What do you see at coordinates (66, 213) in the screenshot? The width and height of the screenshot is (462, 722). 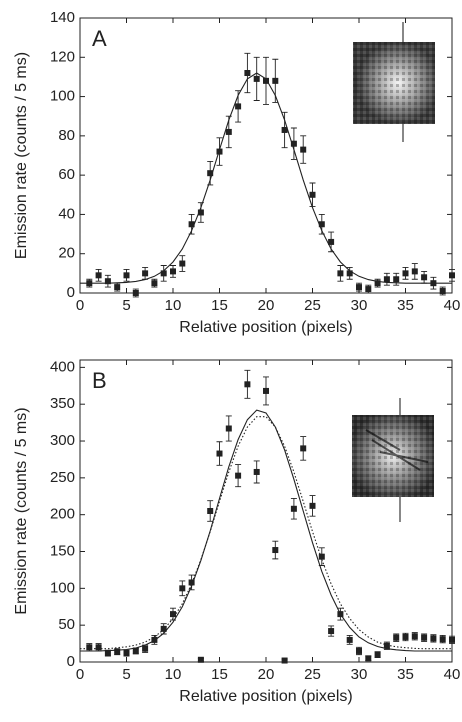 I see `y-tick-label: 40` at bounding box center [66, 213].